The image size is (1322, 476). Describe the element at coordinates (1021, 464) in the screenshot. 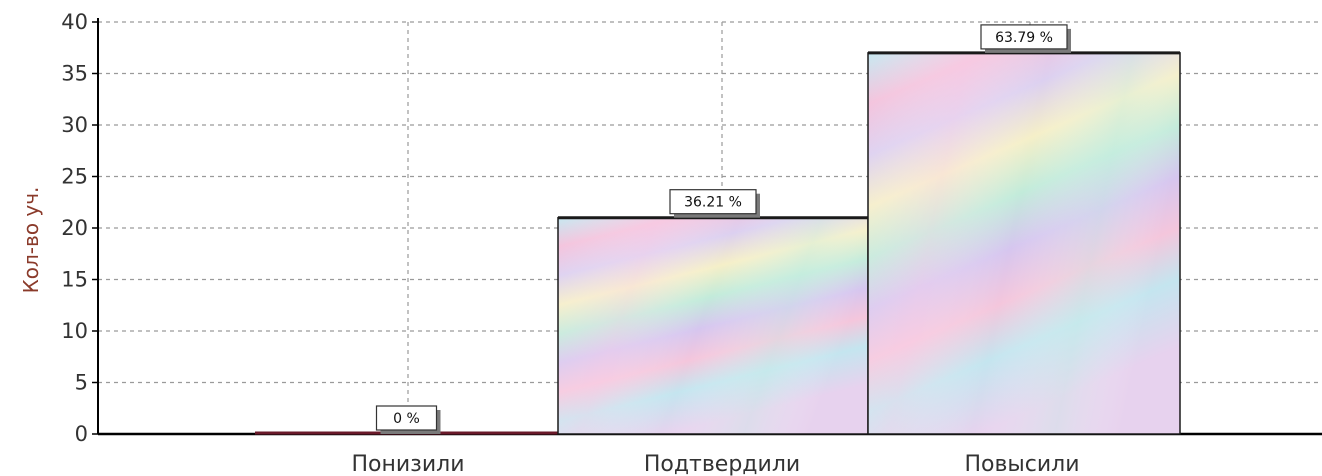

I see `x-category-label: Повысили` at that location.